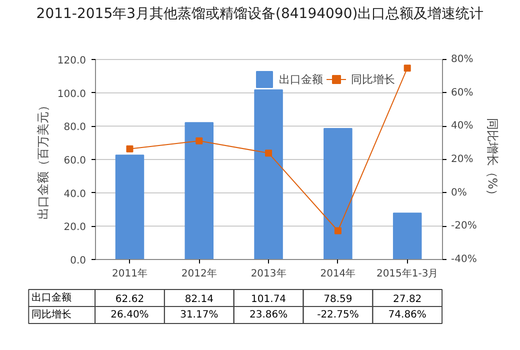  Describe the element at coordinates (75, 194) in the screenshot. I see `y-tick-label: 40.0` at that location.